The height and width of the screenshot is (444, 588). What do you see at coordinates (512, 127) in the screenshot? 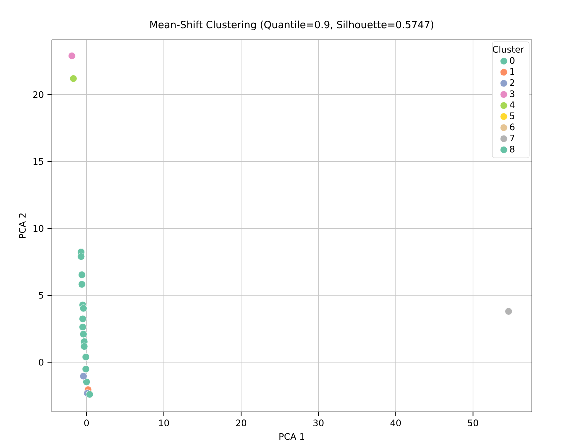
I see `legend-label: 6` at bounding box center [512, 127].